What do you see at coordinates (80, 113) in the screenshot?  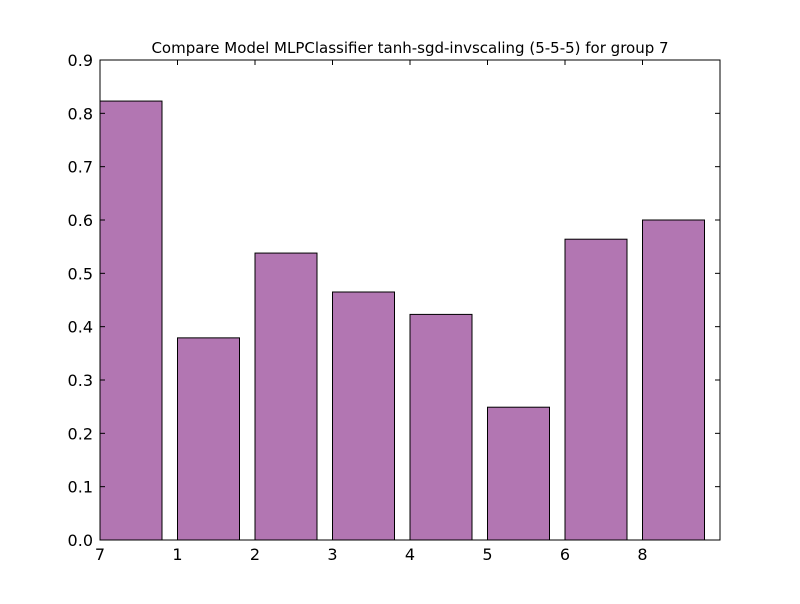 I see `y-tick-label: 0.8` at bounding box center [80, 113].